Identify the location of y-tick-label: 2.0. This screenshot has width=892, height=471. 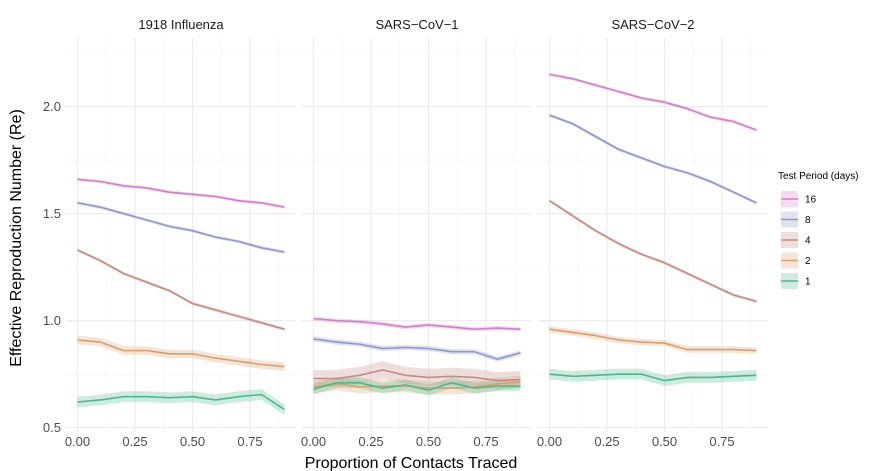
(52, 106).